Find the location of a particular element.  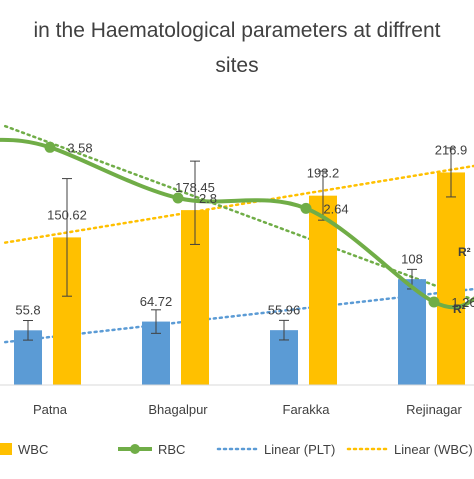

category-label-bhagalpur: Bhagalpur is located at coordinates (178, 409).